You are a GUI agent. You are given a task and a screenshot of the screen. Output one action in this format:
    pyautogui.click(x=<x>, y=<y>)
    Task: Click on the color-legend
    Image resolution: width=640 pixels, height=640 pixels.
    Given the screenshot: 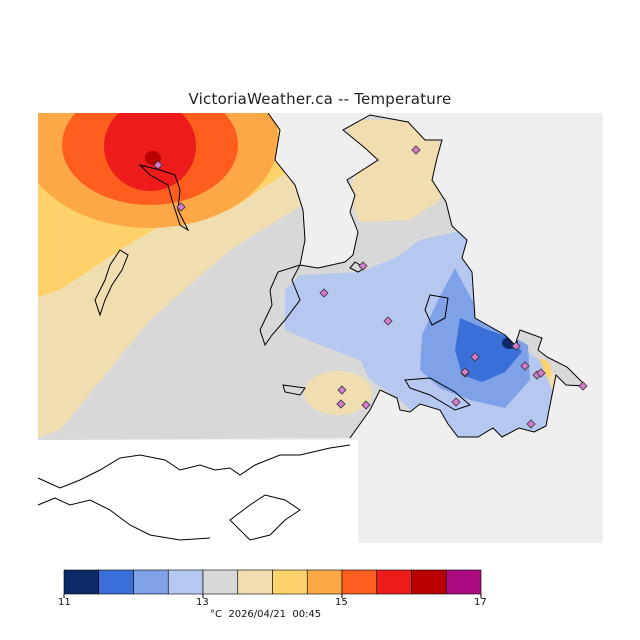 What is the action you would take?
    pyautogui.click(x=272, y=583)
    